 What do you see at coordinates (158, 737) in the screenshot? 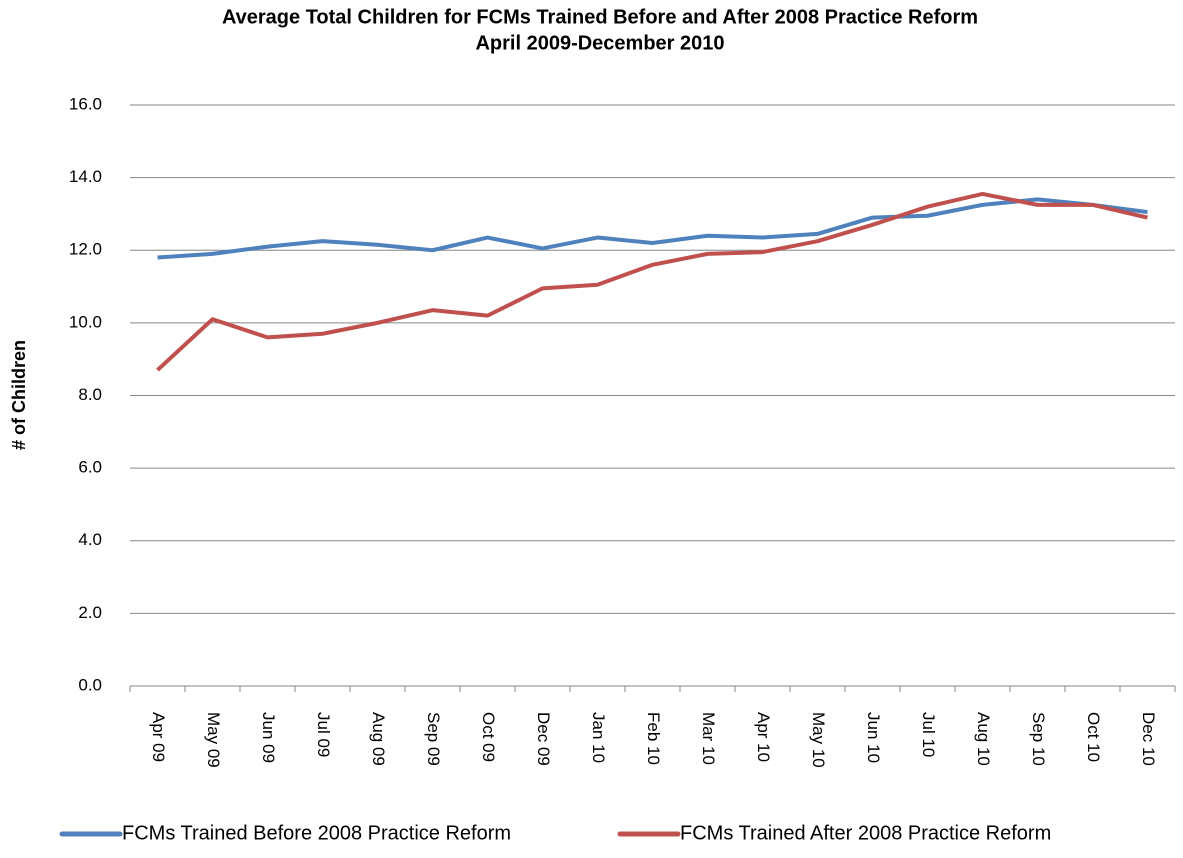
I see `x-tick-label: Apr 09` at bounding box center [158, 737].